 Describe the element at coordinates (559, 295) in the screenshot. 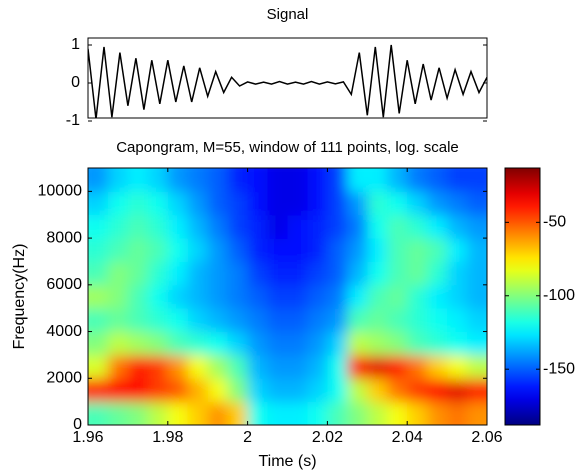

I see `colorbar-tick-label: -100` at that location.